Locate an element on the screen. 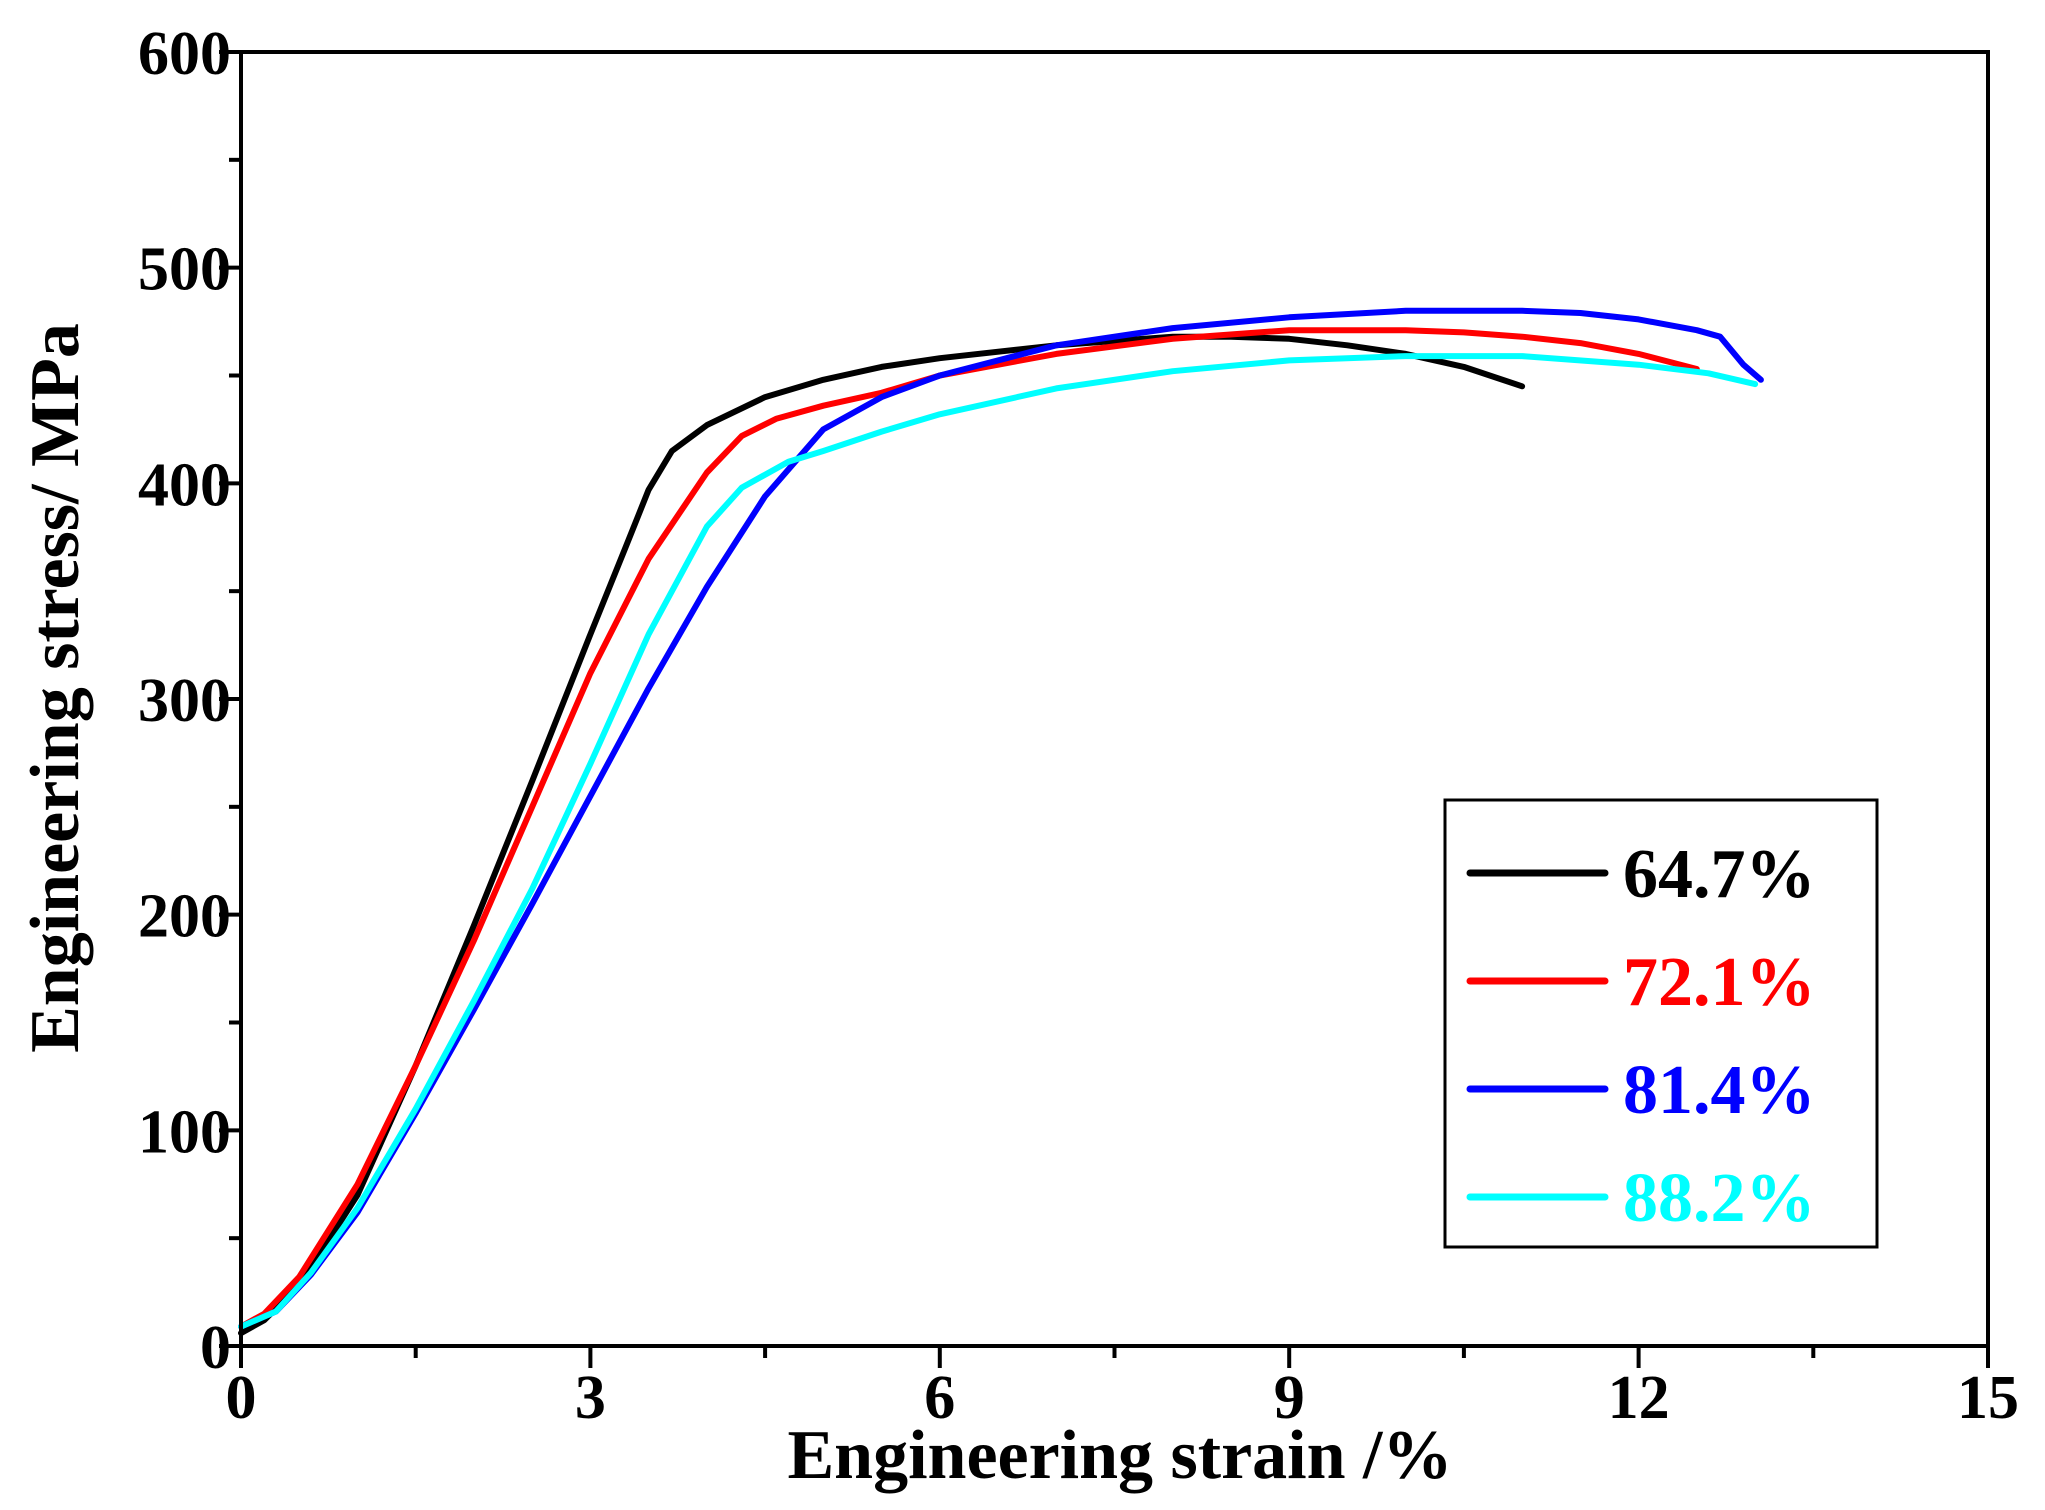 This screenshot has width=2045, height=1510. x-tick-label-12: 12 is located at coordinates (1639, 1398).